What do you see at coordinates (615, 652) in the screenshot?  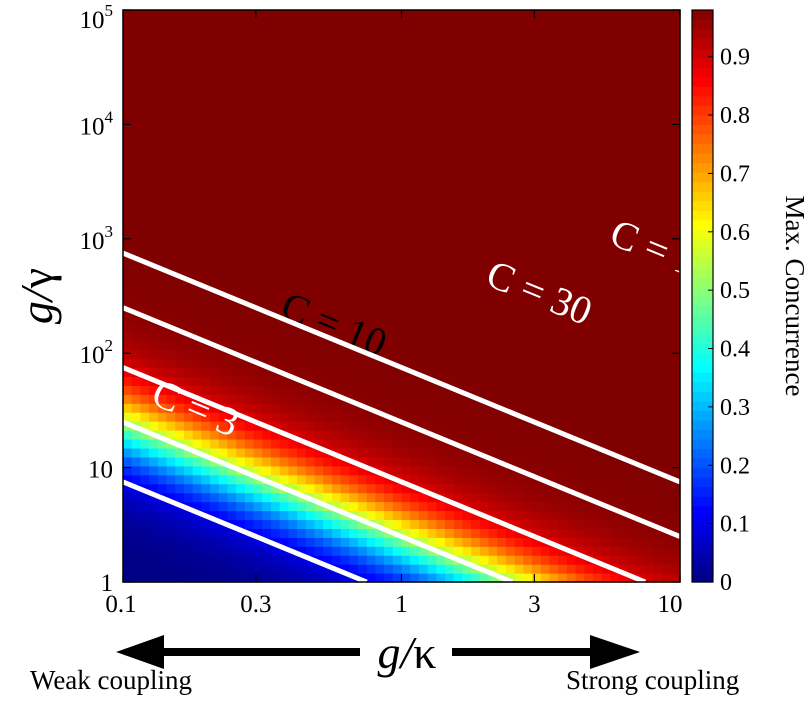 I see `right-arrow-head-icon` at bounding box center [615, 652].